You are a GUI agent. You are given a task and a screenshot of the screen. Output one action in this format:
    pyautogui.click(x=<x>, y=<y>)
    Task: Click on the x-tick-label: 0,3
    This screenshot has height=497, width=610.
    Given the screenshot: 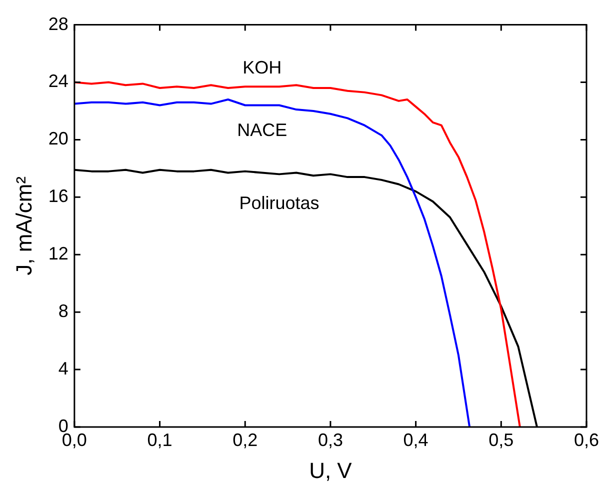 What is the action you would take?
    pyautogui.click(x=330, y=440)
    